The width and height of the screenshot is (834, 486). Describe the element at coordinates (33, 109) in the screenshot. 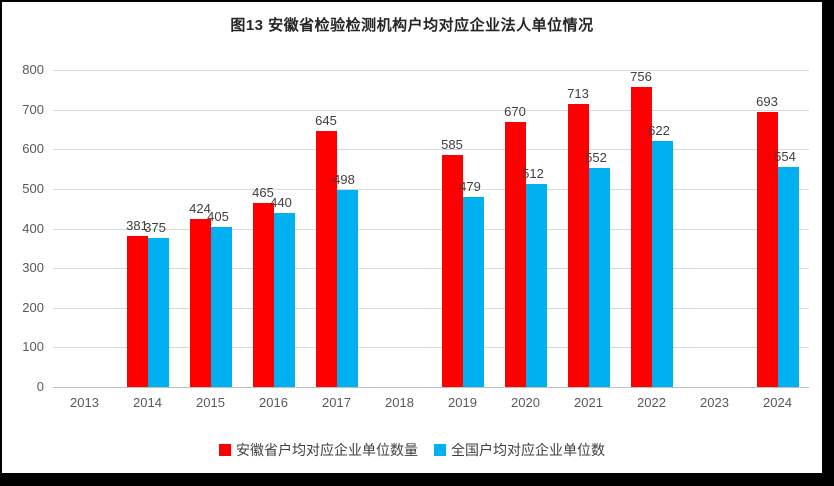

I see `y-axis-tick-label: 700` at that location.